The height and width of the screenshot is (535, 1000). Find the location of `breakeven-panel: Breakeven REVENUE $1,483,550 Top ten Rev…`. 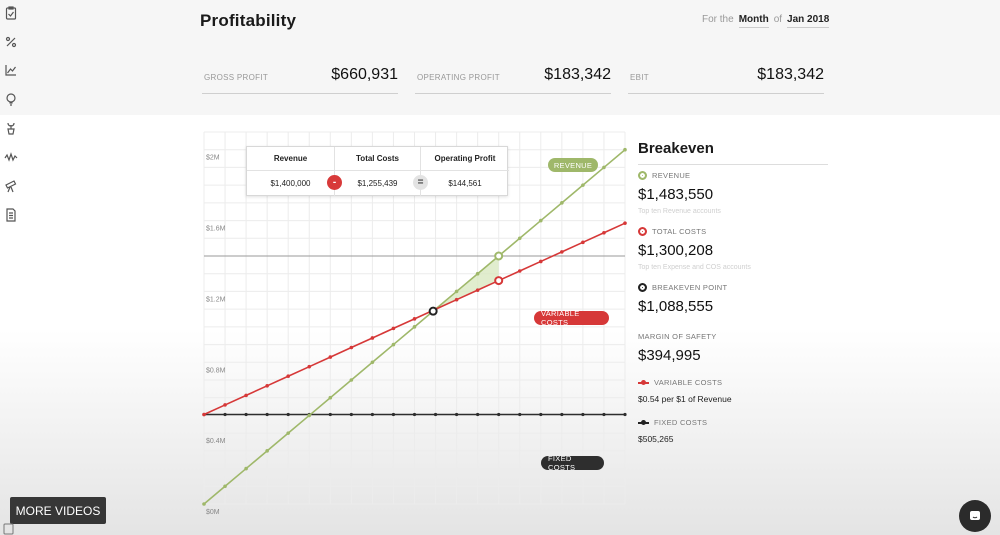

breakeven-panel: Breakeven REVENUE $1,483,550 Top ten Rev… is located at coordinates (733, 292).